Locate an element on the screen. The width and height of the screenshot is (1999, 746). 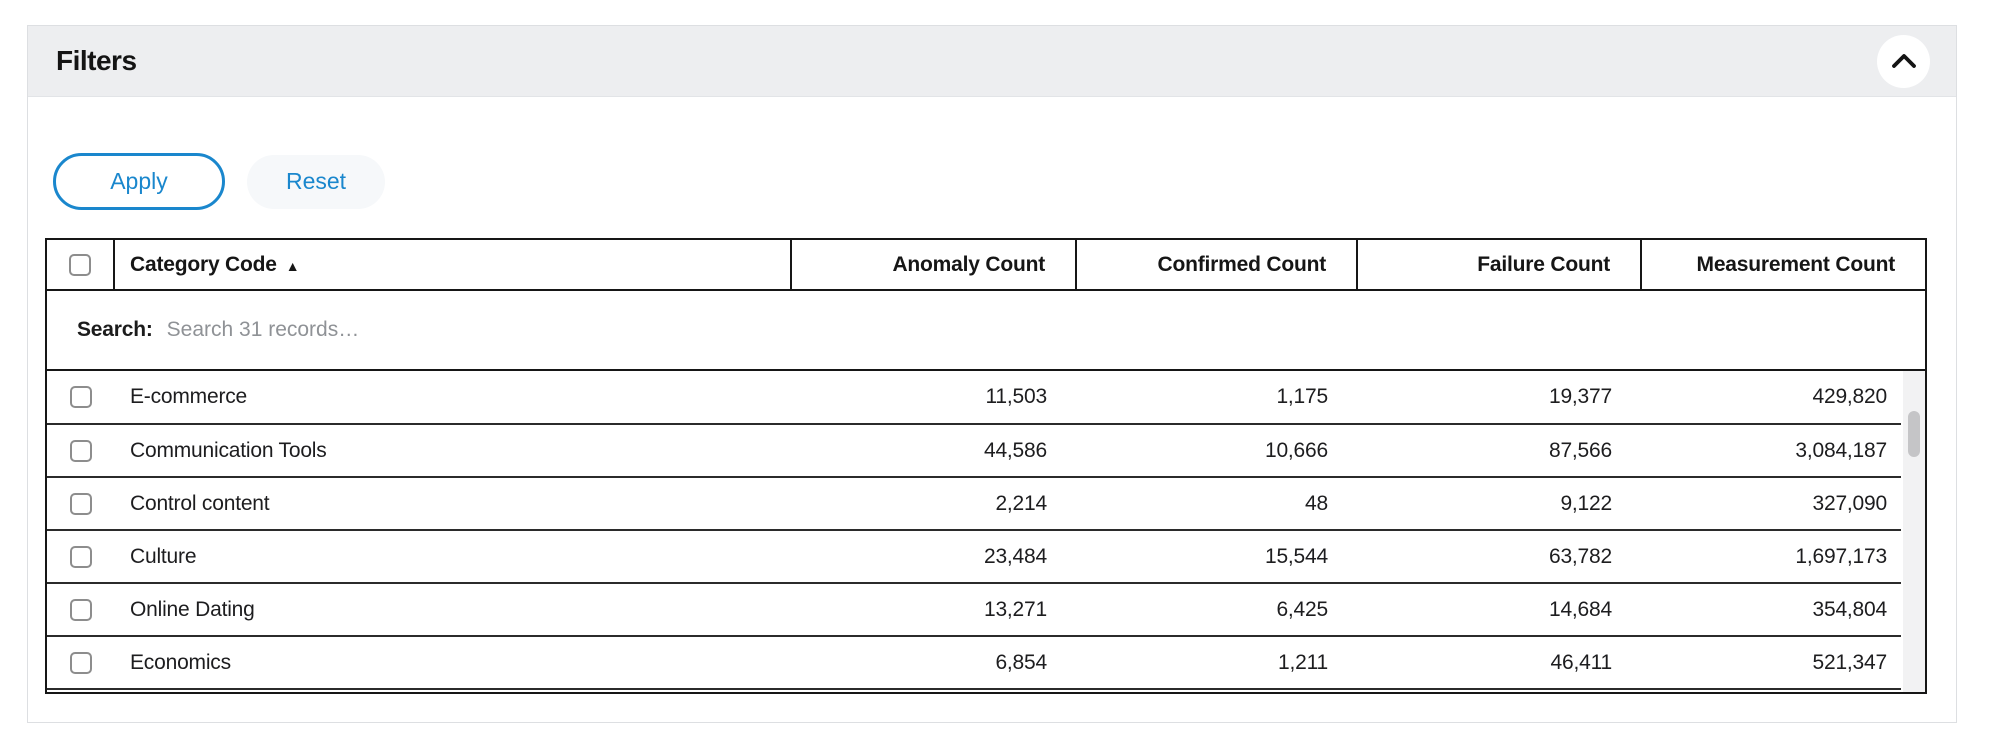
table-row: Control content 2,214 48 9,122 327,090 is located at coordinates (974, 504).